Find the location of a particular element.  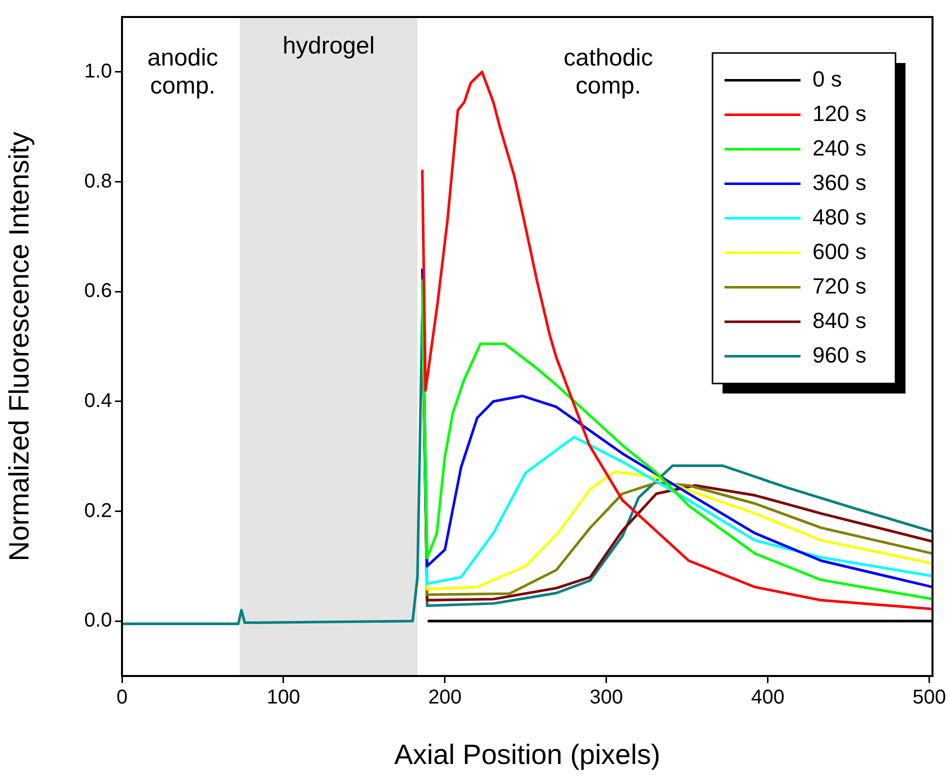

x-tick-label: 0 is located at coordinates (122, 697).